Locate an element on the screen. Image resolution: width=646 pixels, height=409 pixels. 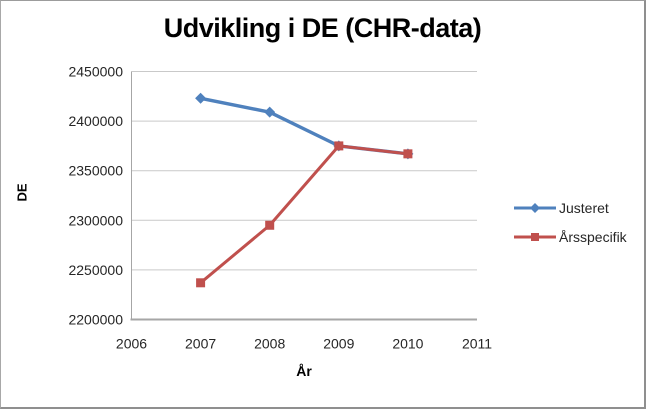
series-rsspecifik is located at coordinates (304, 214).